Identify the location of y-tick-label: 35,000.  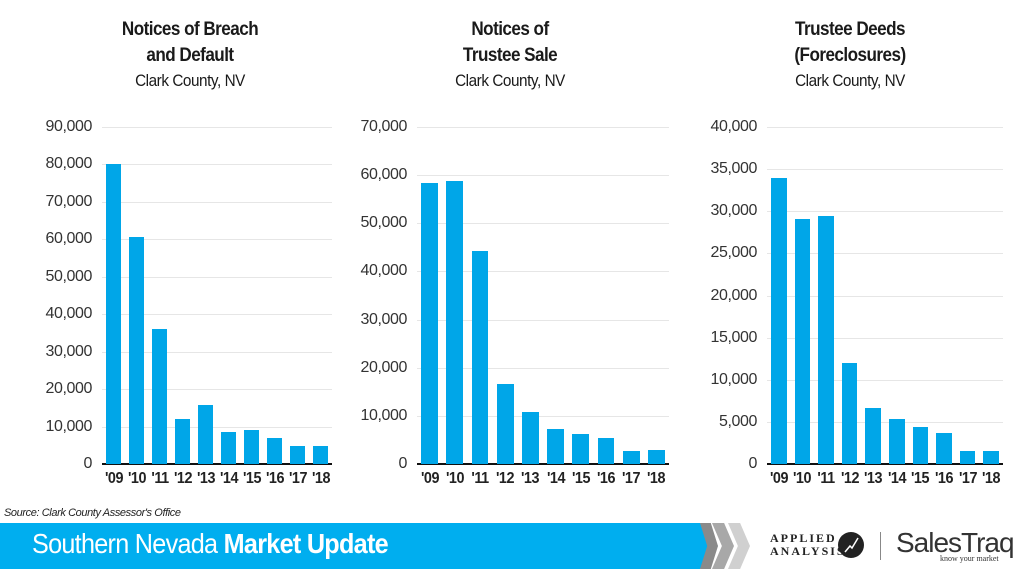
(733, 169).